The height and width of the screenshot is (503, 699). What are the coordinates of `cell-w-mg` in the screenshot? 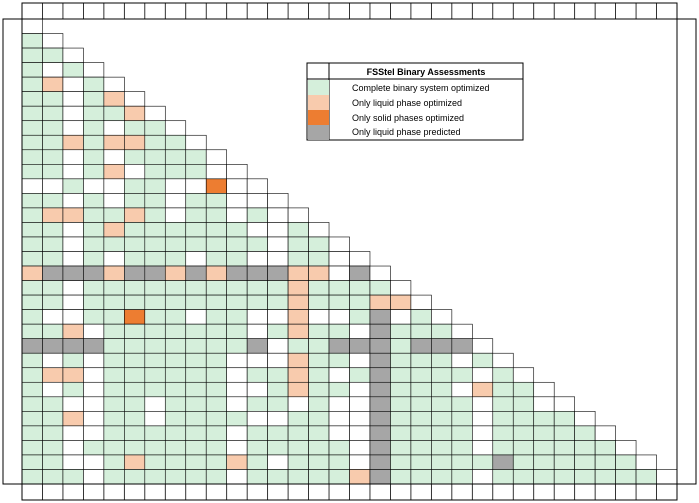 It's located at (298, 448).